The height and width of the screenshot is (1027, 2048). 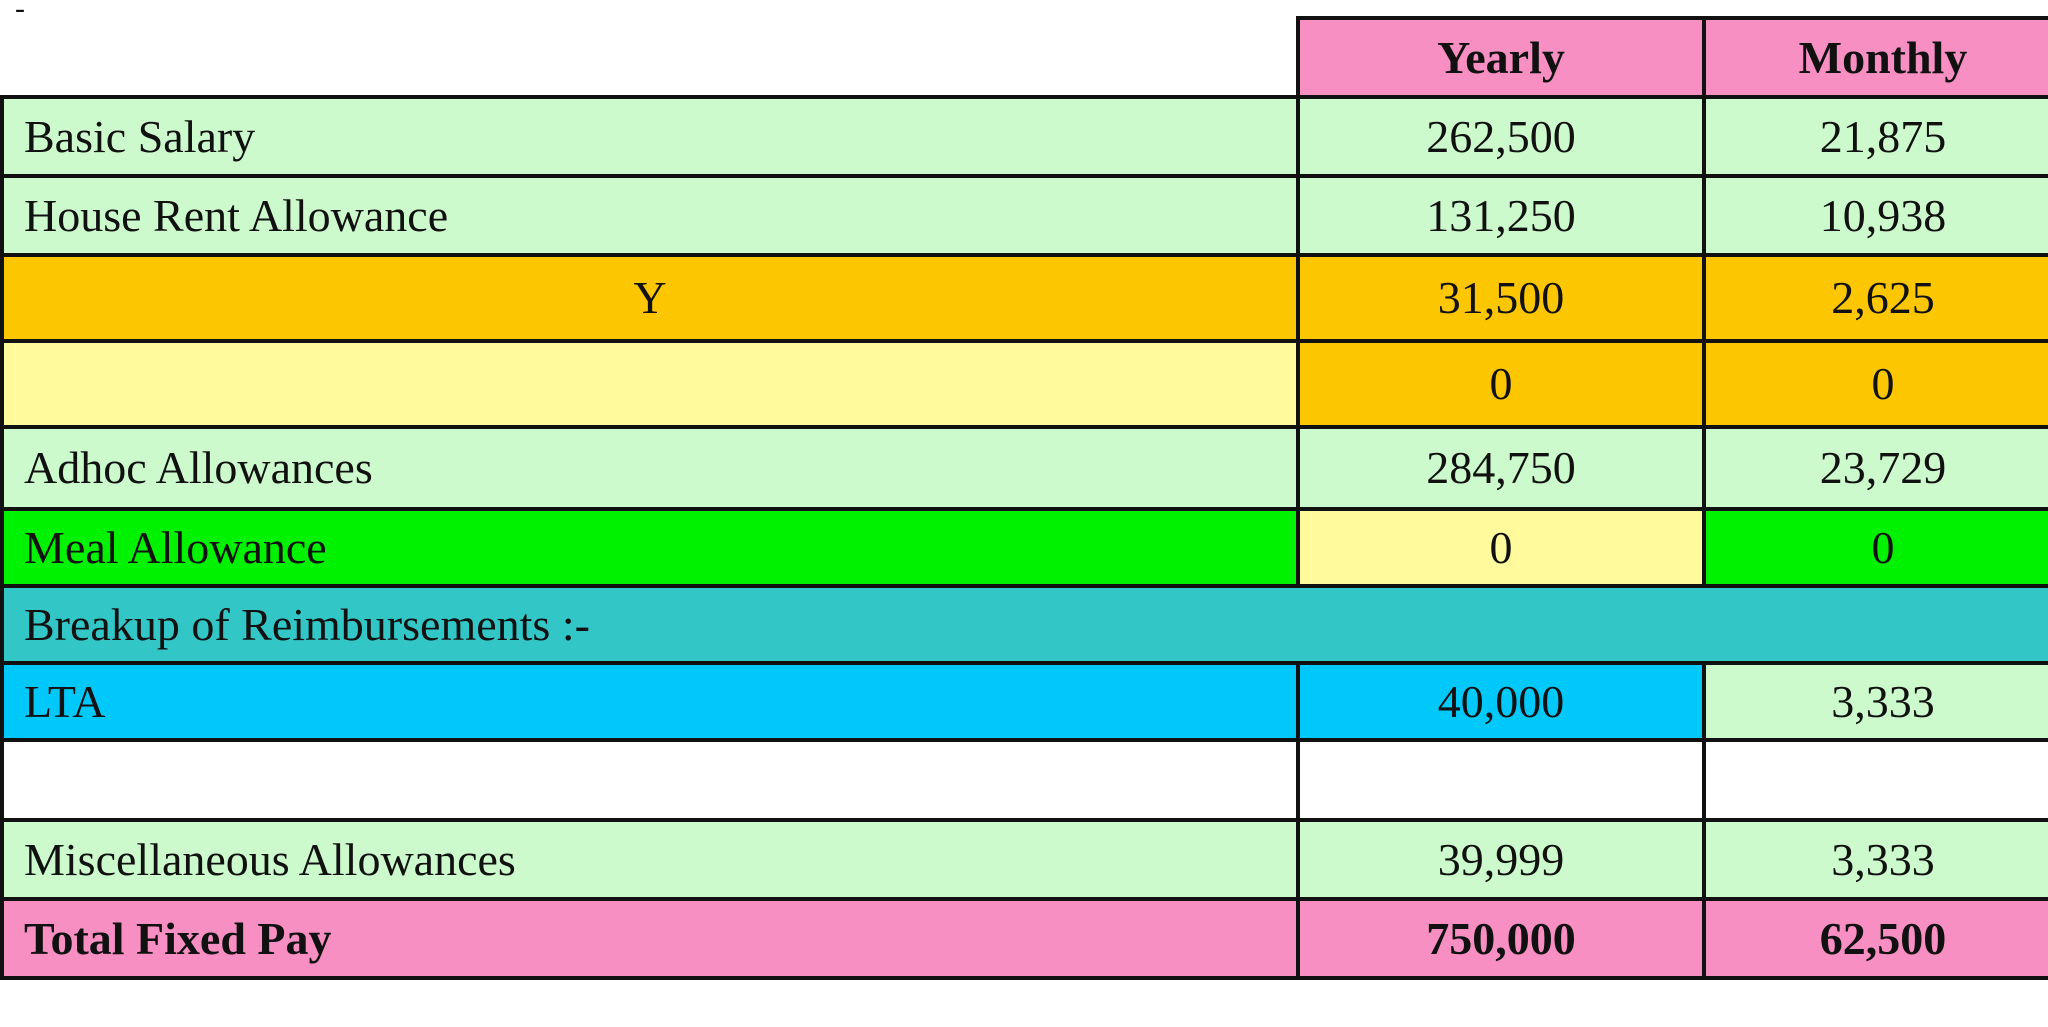 What do you see at coordinates (1501, 468) in the screenshot?
I see `yearly-value: 284,750` at bounding box center [1501, 468].